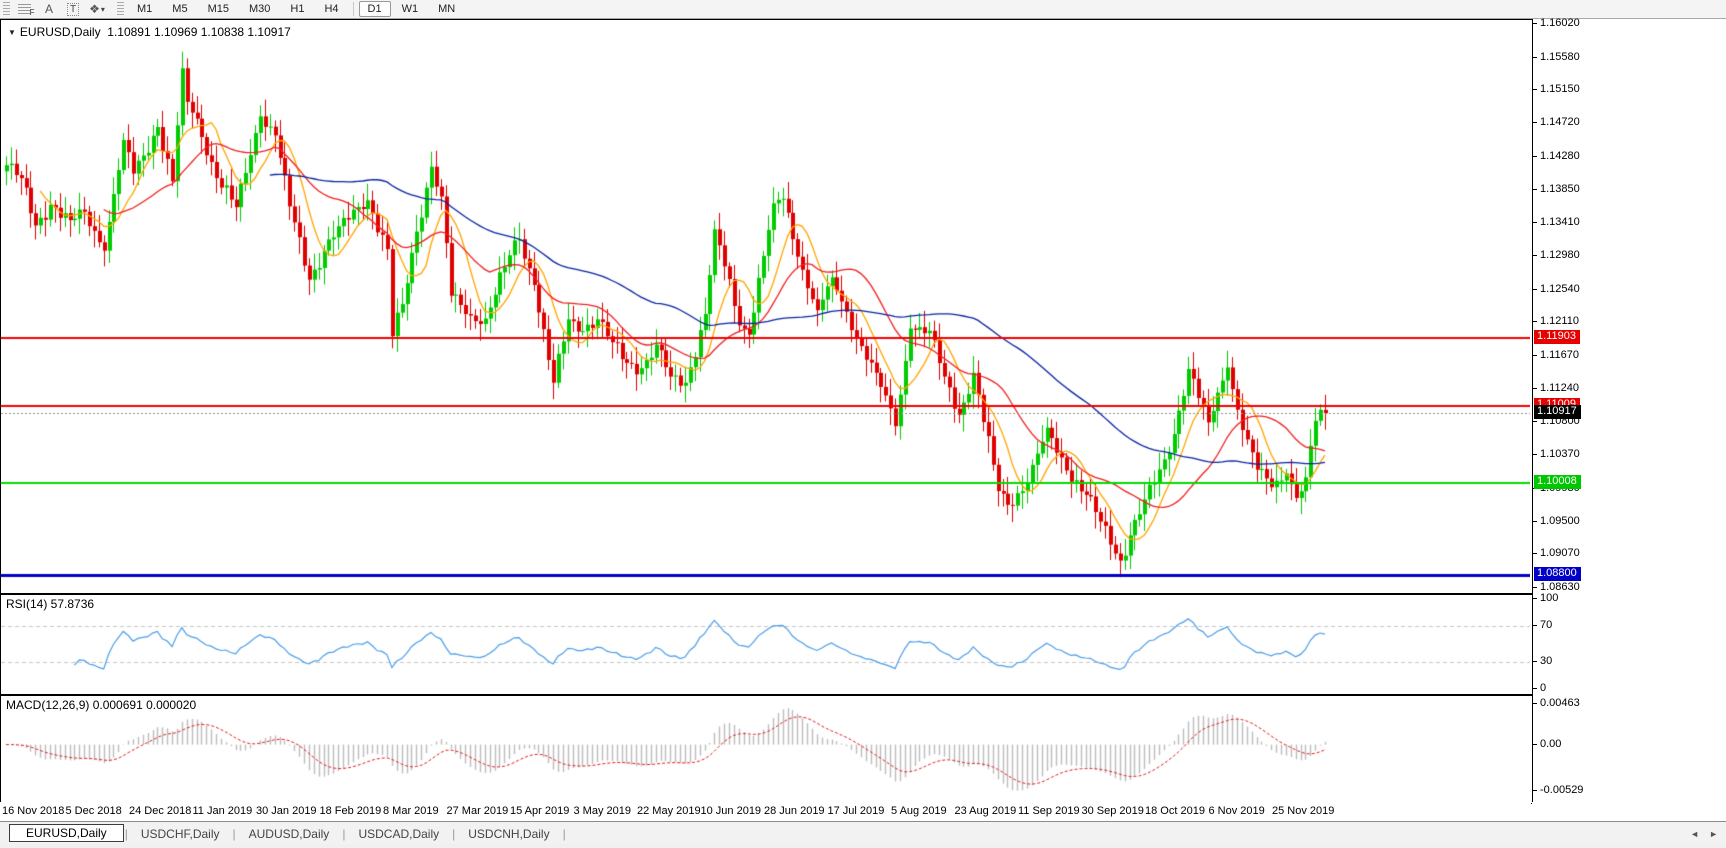 This screenshot has height=848, width=1726. Describe the element at coordinates (1560, 222) in the screenshot. I see `price-tick: 1.13410` at that location.